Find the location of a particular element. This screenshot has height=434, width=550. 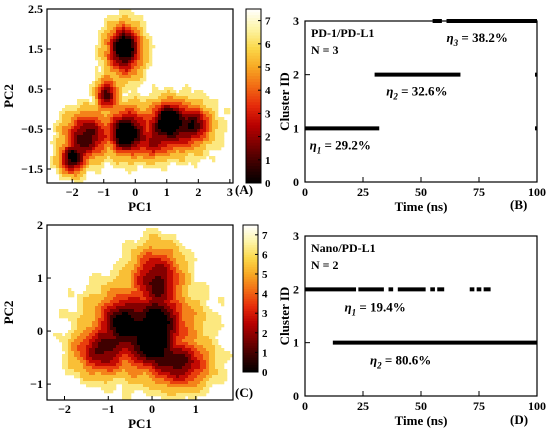

panel-label: (D) is located at coordinates (519, 419).